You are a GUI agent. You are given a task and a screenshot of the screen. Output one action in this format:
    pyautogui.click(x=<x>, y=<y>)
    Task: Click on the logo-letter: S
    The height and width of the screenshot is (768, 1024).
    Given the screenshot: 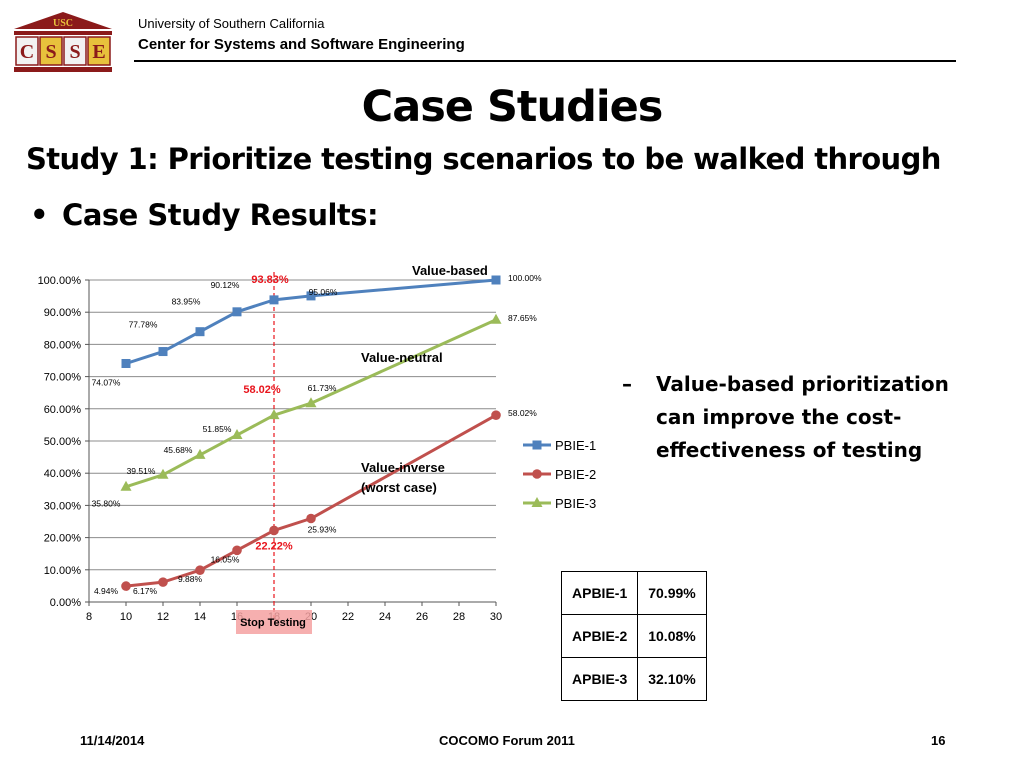 What is the action you would take?
    pyautogui.click(x=74, y=52)
    